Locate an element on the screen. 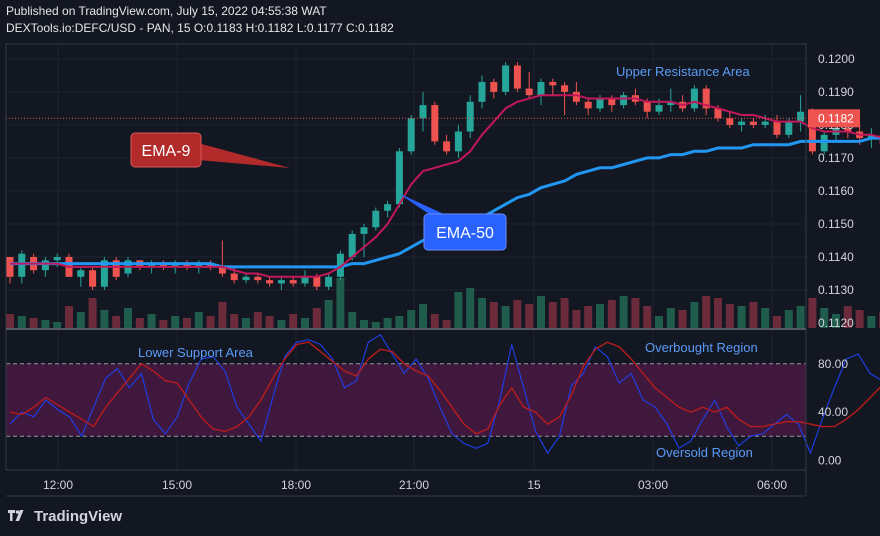  price-tick-label: 0.1170 is located at coordinates (836, 158).